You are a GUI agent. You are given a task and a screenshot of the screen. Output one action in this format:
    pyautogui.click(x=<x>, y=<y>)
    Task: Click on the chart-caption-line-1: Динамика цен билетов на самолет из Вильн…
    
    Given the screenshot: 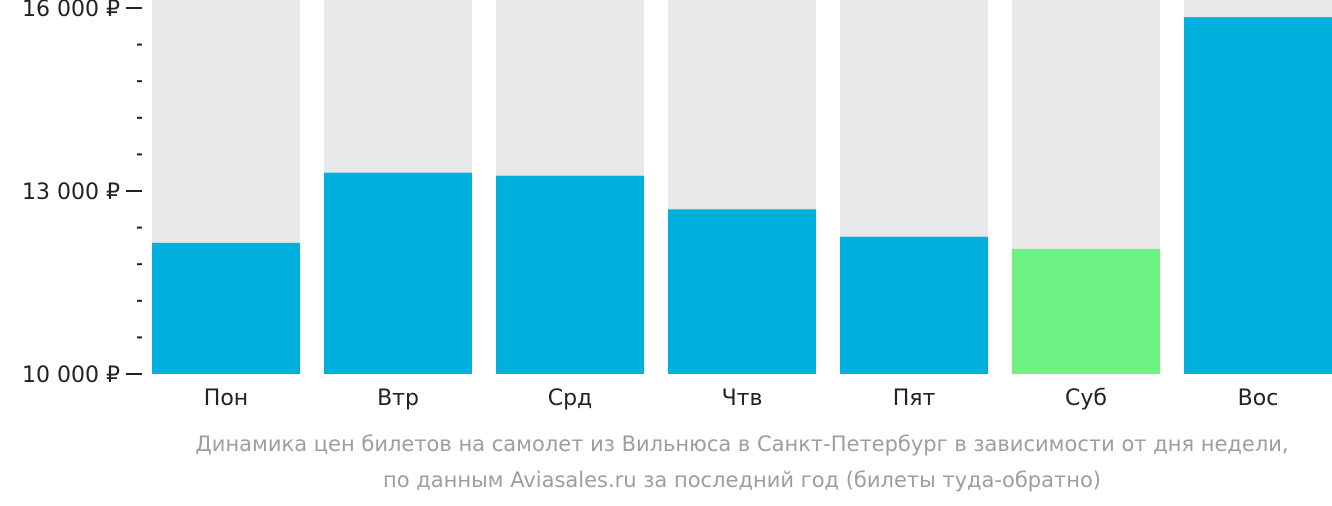 What is the action you would take?
    pyautogui.click(x=742, y=444)
    